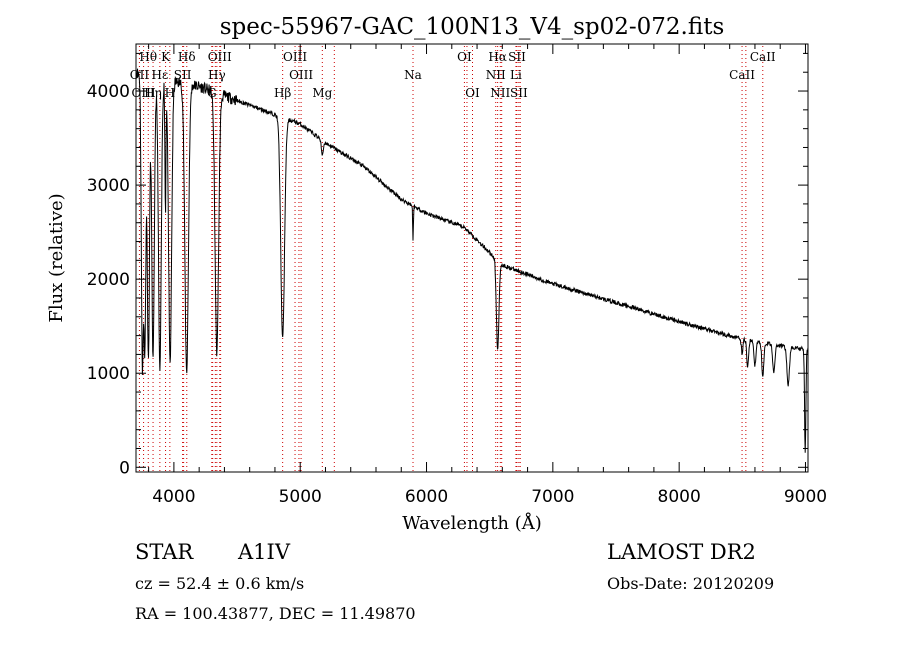  Describe the element at coordinates (124, 468) in the screenshot. I see `y-tick-label: 0` at that location.